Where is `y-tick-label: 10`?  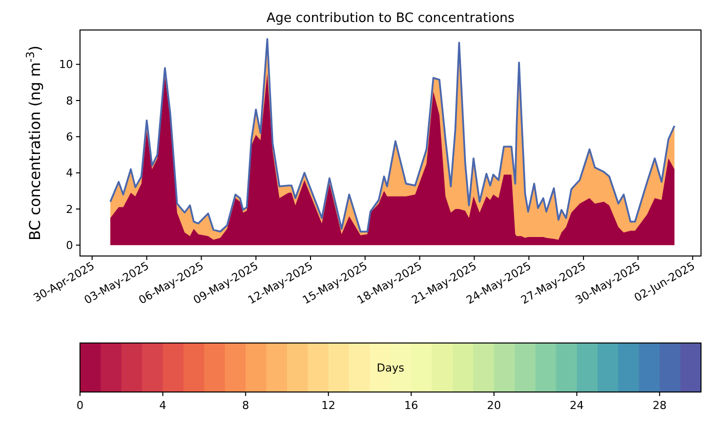 y-tick-label: 10 is located at coordinates (66, 65).